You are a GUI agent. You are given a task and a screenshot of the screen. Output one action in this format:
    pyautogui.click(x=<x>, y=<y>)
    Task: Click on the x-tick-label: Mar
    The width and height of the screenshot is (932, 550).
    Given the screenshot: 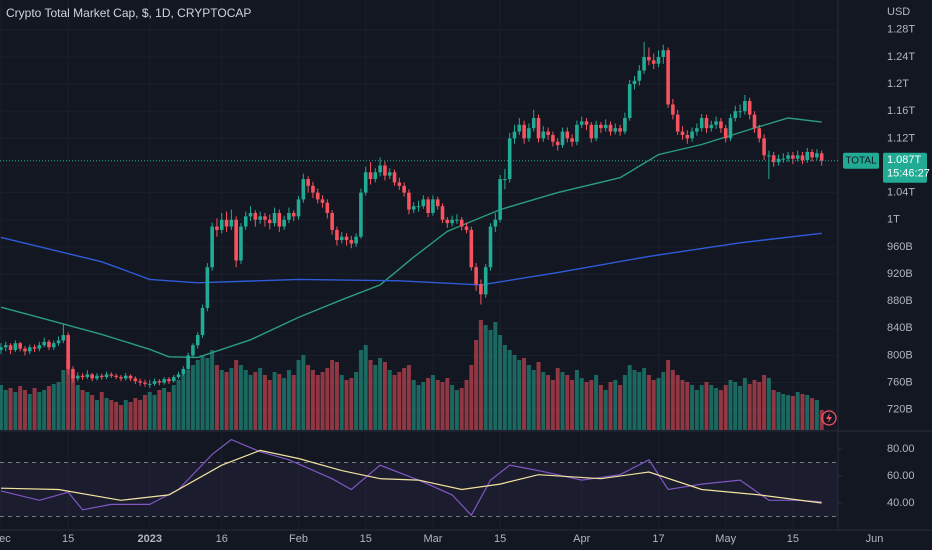 What is the action you would take?
    pyautogui.click(x=432, y=539)
    